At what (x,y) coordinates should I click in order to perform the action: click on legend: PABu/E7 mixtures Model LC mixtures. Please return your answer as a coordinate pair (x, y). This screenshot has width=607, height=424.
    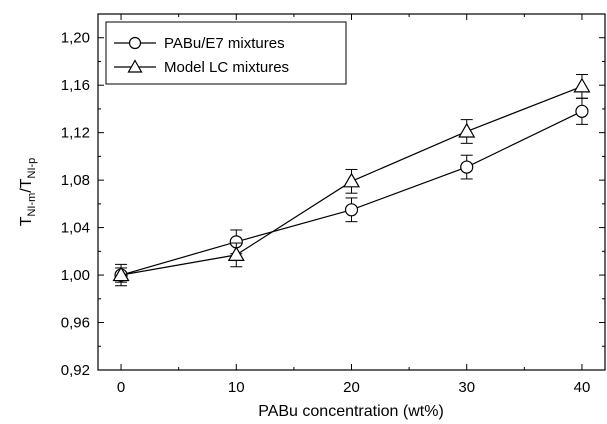
    Looking at the image, I should click on (226, 53).